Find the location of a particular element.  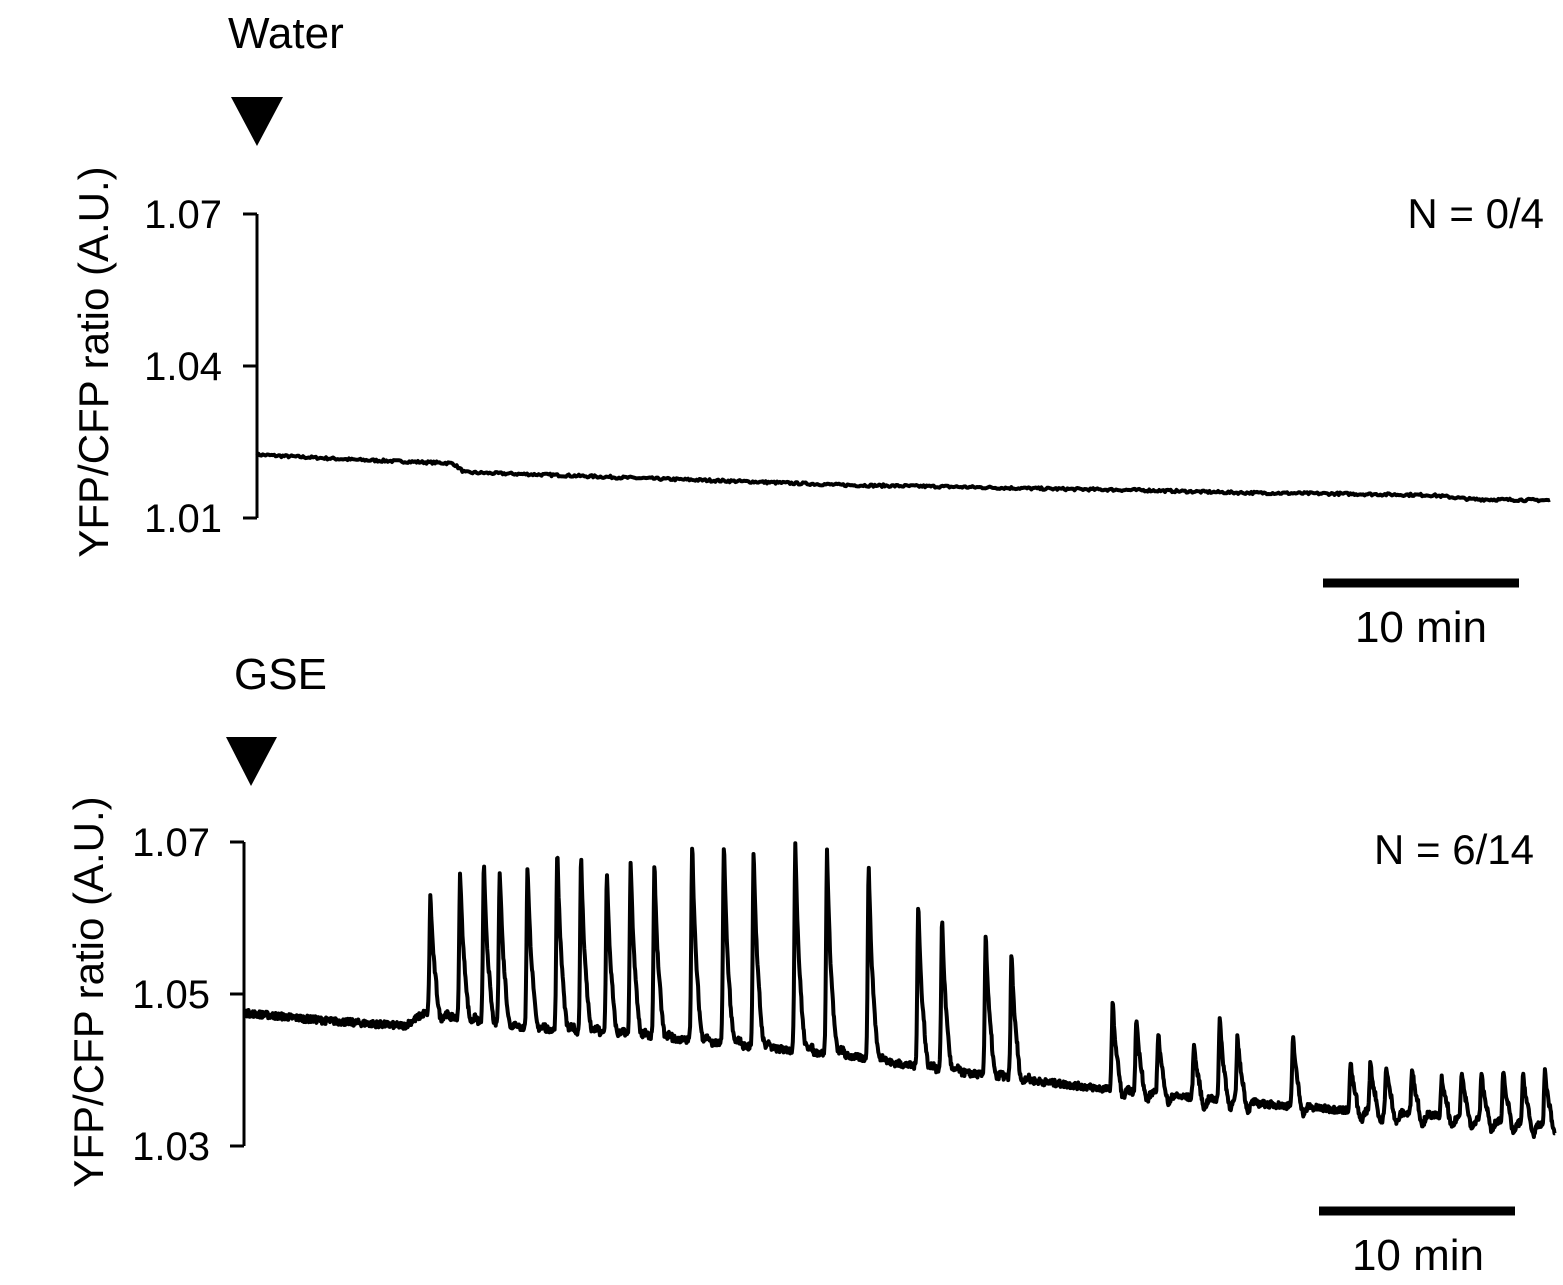

scale-bar-label-water: 10 min is located at coordinates (1421, 627).